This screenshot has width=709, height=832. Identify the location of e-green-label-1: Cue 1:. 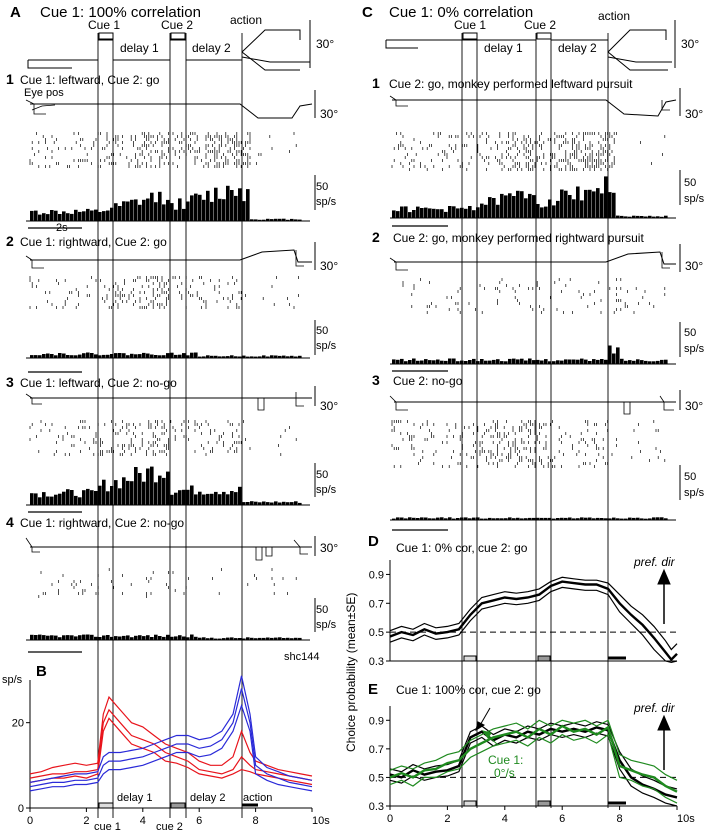
(505, 760).